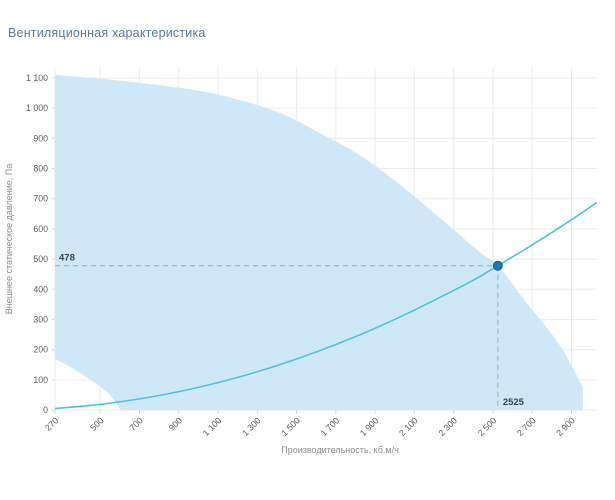 Image resolution: width=615 pixels, height=500 pixels. Describe the element at coordinates (251, 426) in the screenshot. I see `x-tick-label: 1 300` at that location.